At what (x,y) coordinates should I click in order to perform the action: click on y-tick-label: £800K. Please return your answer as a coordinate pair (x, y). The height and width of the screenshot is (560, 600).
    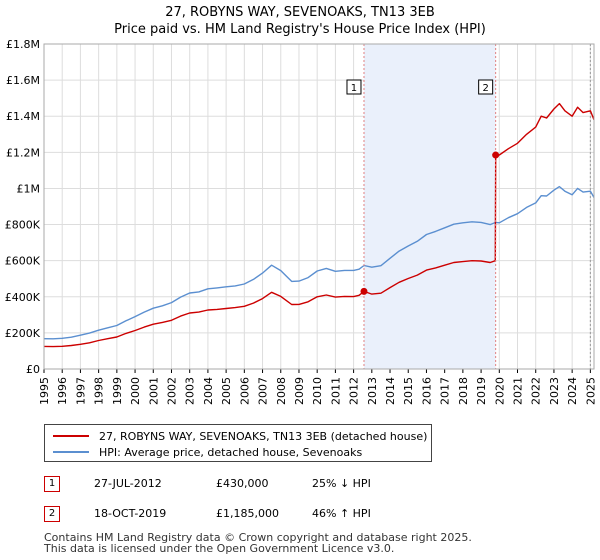
    Looking at the image, I should click on (23, 225).